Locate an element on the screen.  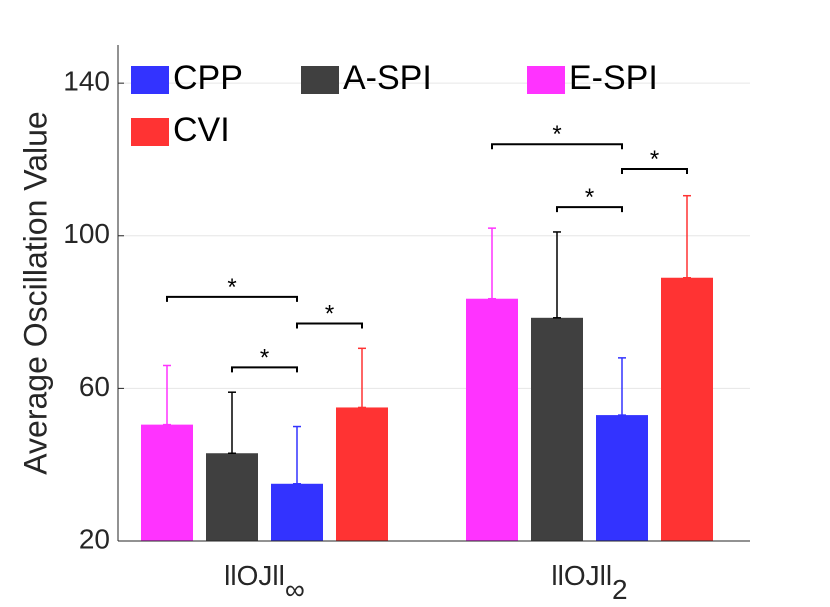
y-ticks: 20 60 100 140 is located at coordinates (93, 310).